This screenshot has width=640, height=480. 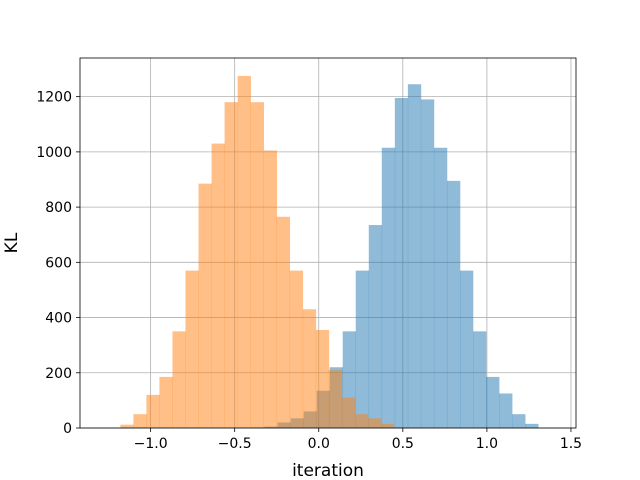 What do you see at coordinates (328, 470) in the screenshot?
I see `x-axis-label: iteration` at bounding box center [328, 470].